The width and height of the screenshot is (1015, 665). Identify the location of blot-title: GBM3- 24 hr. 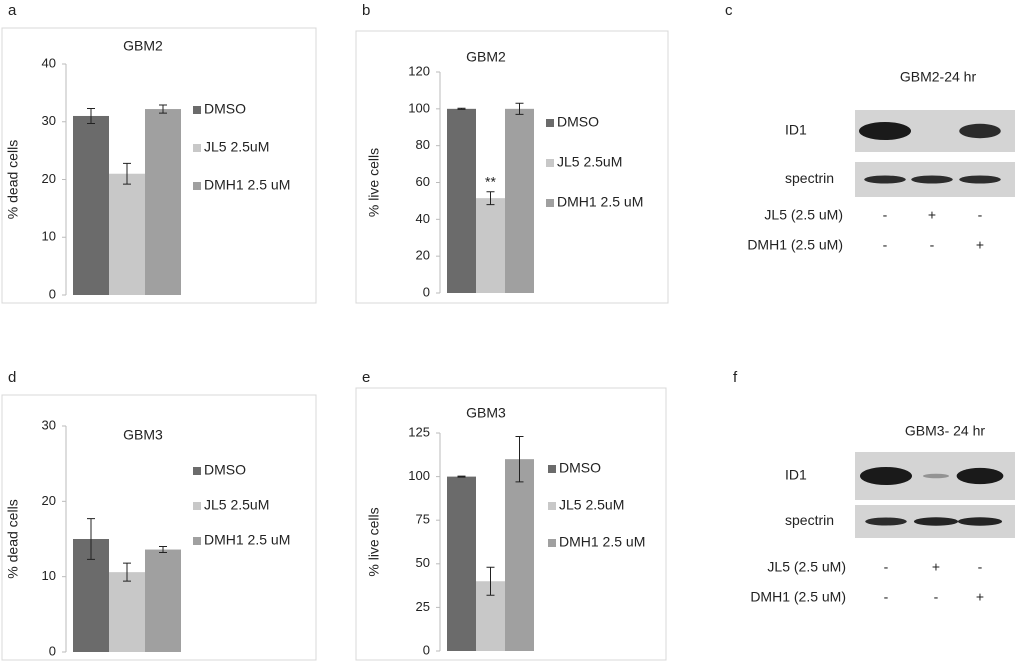
(945, 431).